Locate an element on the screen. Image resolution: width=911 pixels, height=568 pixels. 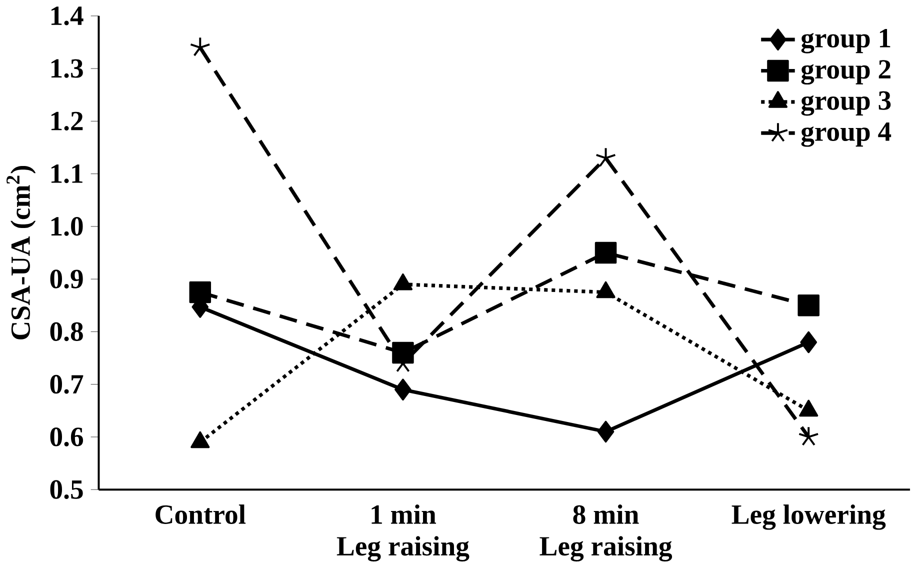
y-tick-label: 1.1 is located at coordinates (66, 174).